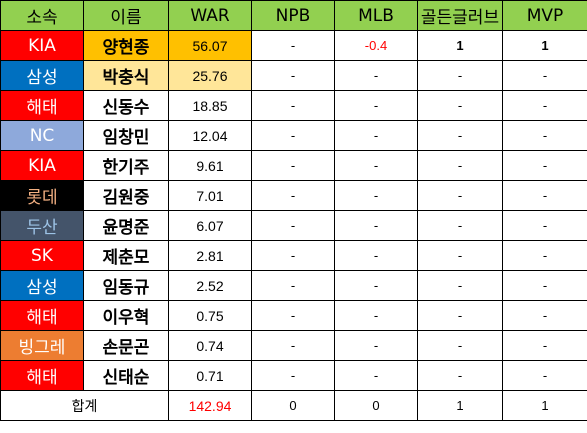  Describe the element at coordinates (210, 375) in the screenshot. I see `war-cell: 0.71` at that location.